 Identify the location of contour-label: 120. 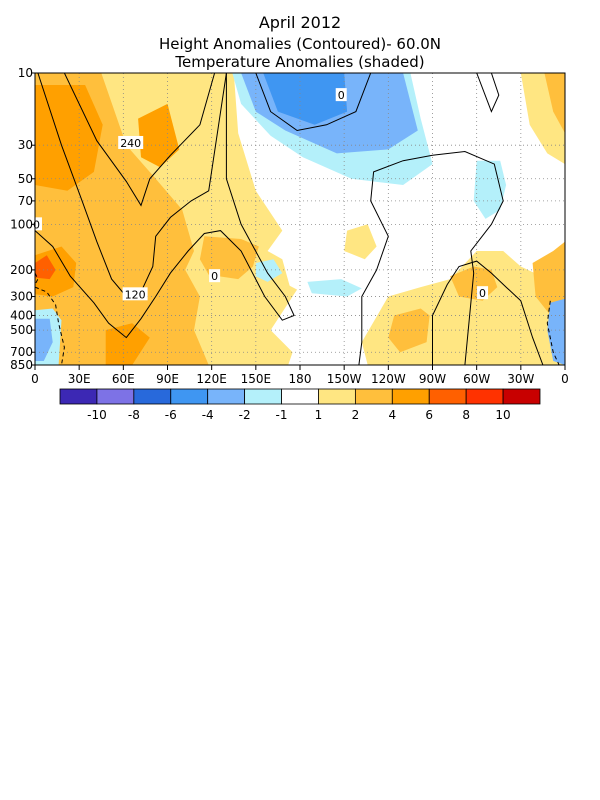
(135, 294).